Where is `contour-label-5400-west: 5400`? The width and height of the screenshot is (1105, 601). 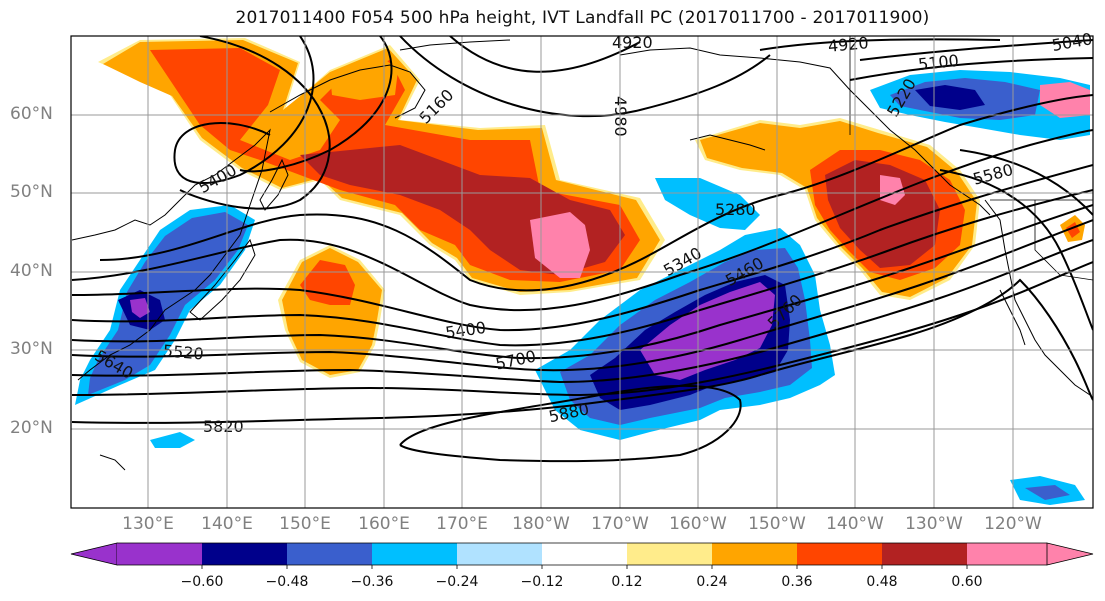
contour-label-5400-west: 5400 is located at coordinates (217, 178).